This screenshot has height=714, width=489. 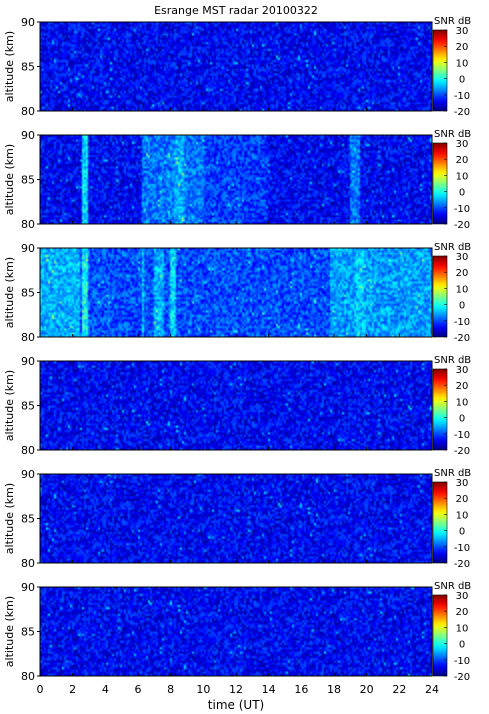 I want to click on x-tick-label: 18, so click(x=334, y=689).